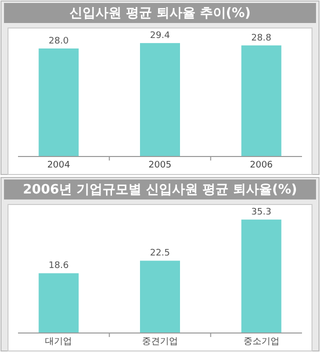  Describe the element at coordinates (58, 41) in the screenshot. I see `data-label: 28.0` at that location.